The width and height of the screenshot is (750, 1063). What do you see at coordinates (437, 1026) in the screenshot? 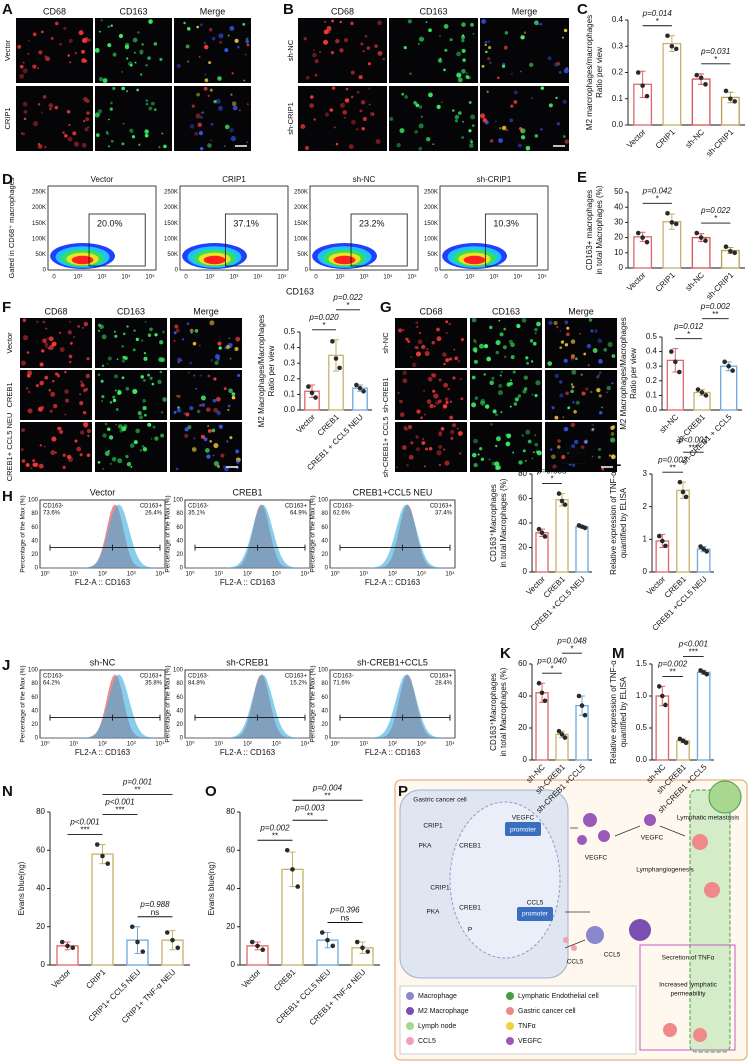
I see `legend-label: Lymph node` at bounding box center [437, 1026].